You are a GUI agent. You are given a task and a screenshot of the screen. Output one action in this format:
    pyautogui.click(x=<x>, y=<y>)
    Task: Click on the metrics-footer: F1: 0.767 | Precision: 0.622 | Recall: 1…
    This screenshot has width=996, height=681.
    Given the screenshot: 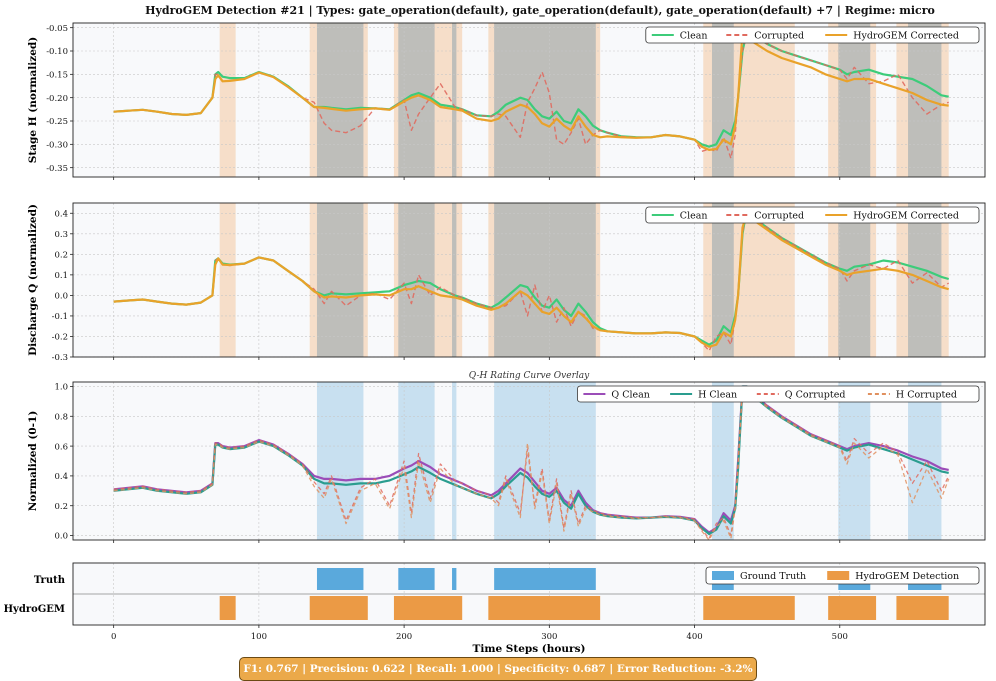 What is the action you would take?
    pyautogui.click(x=498, y=669)
    